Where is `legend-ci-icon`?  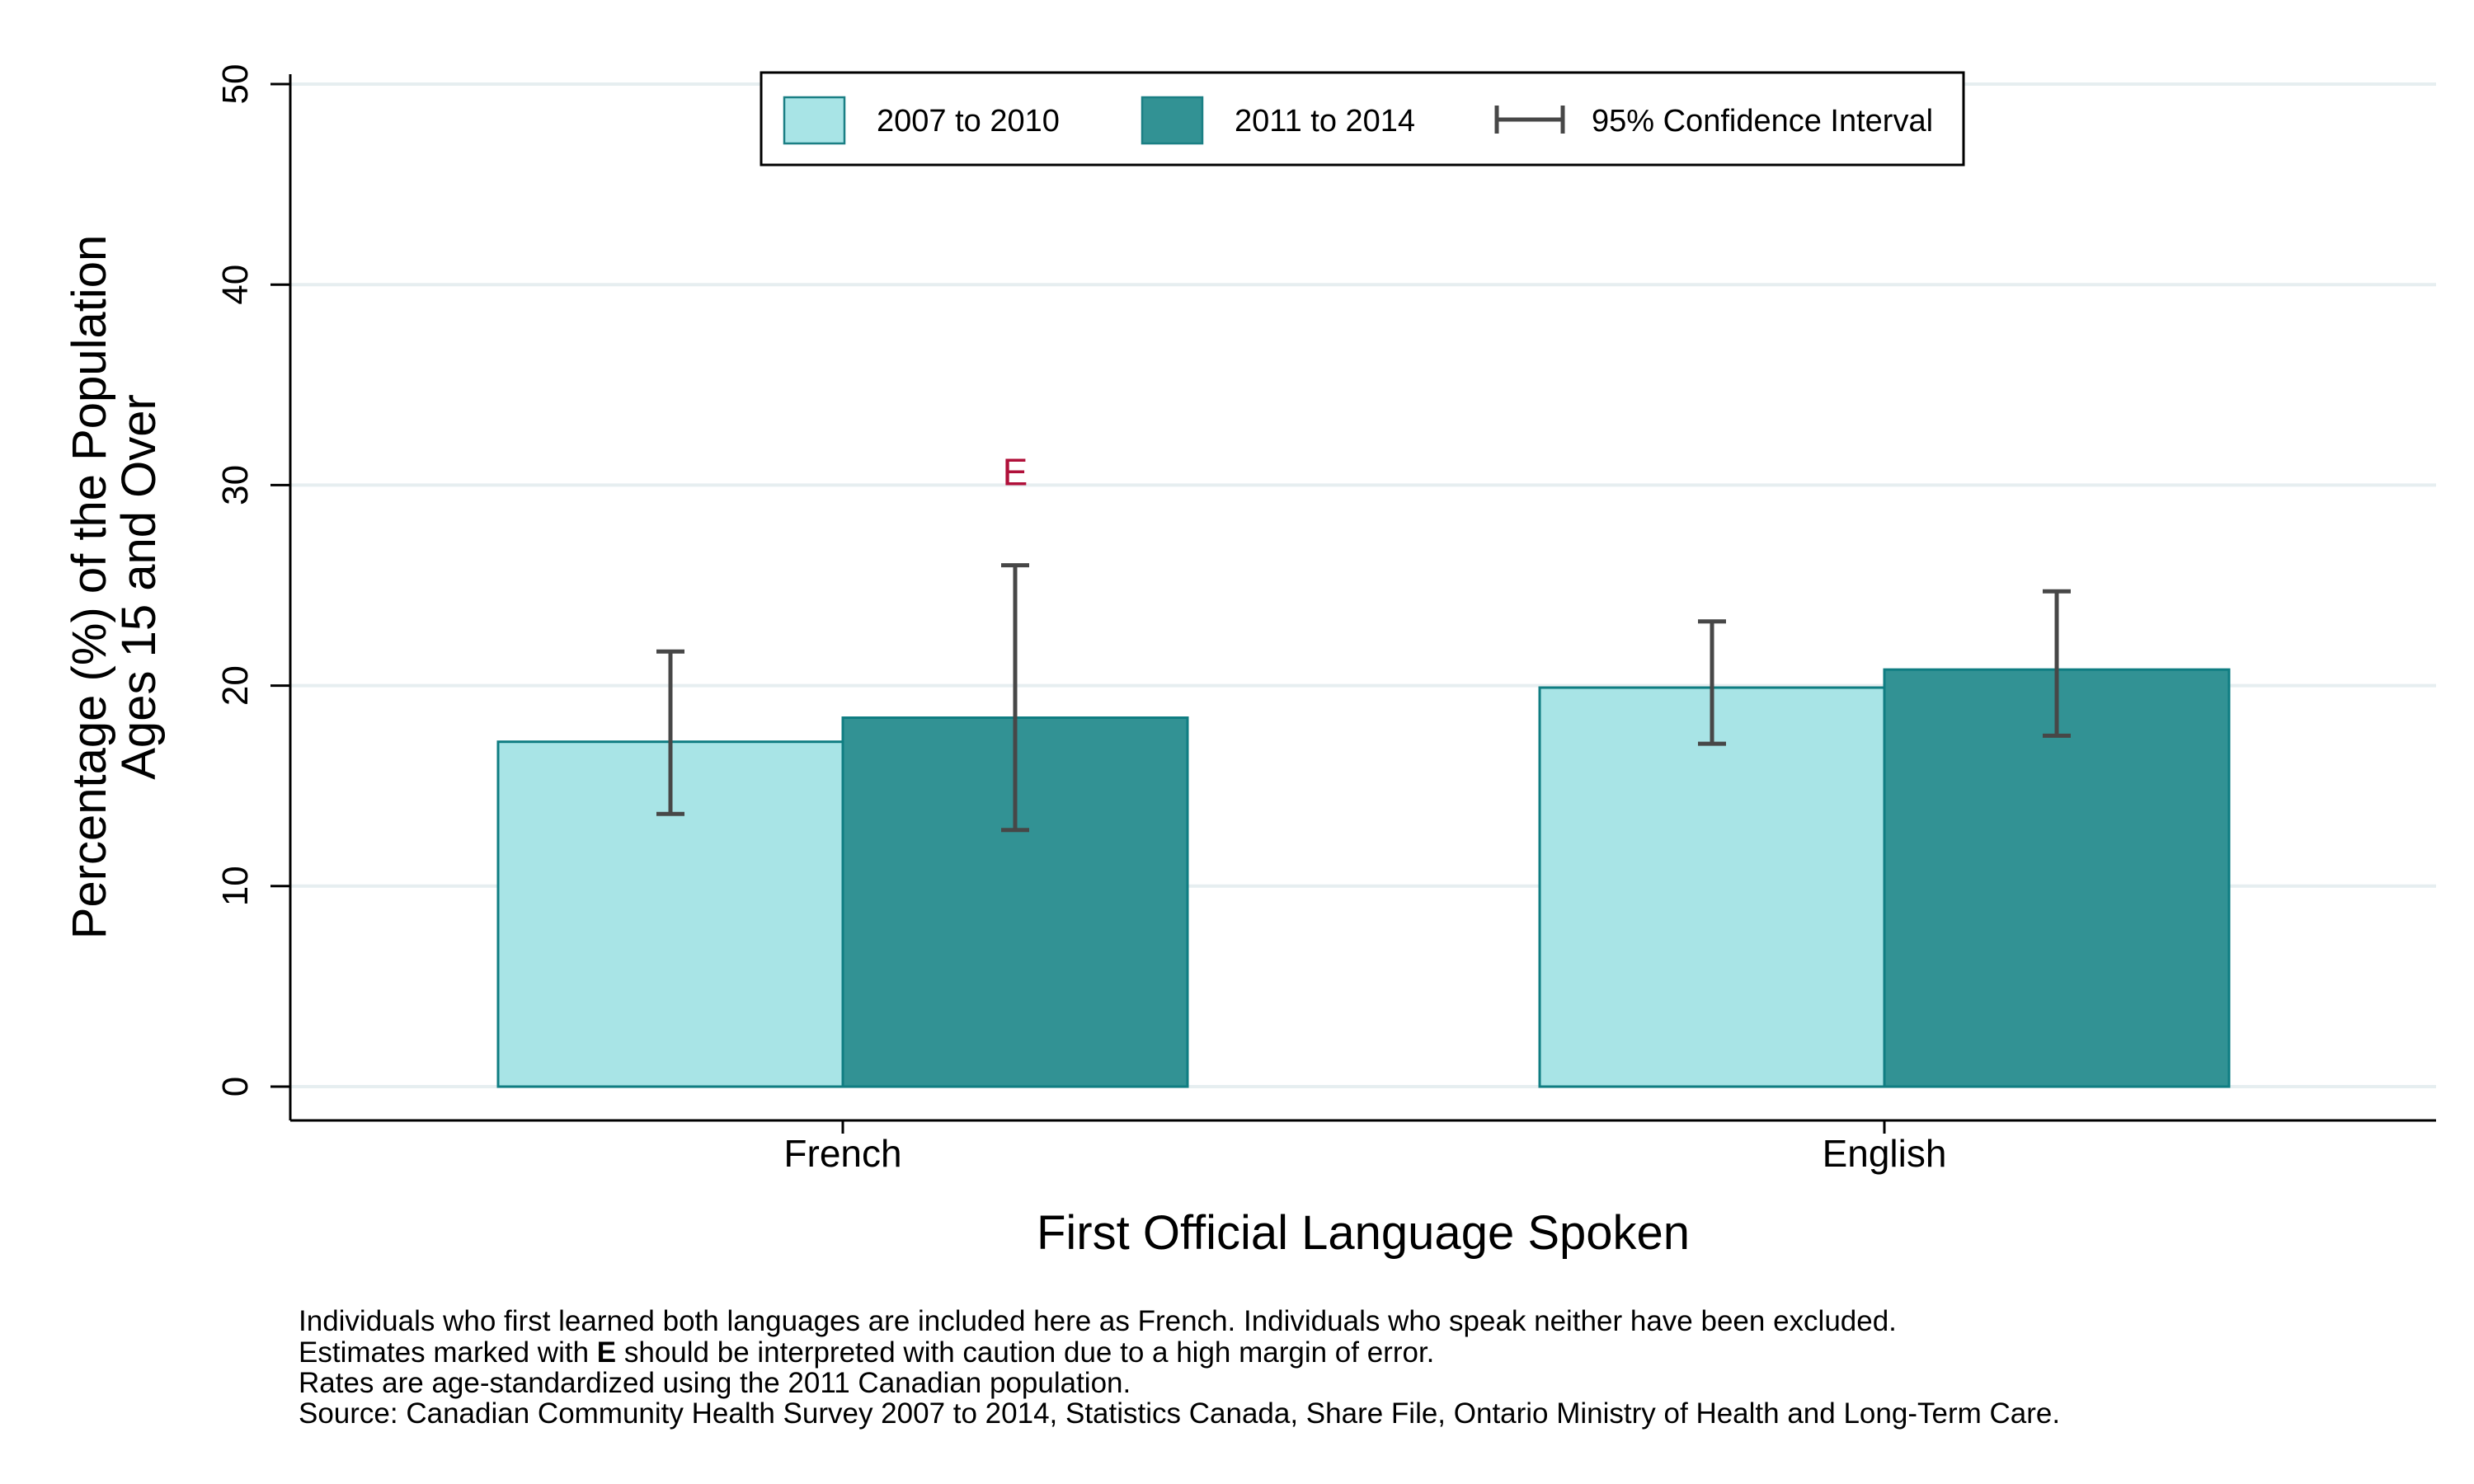 legend-ci-icon is located at coordinates (1529, 120).